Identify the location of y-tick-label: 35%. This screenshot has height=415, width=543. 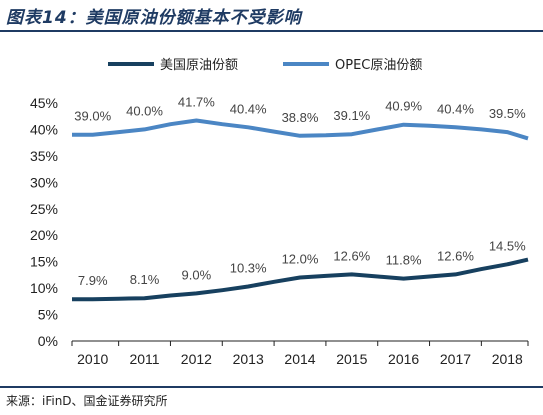
(44, 156).